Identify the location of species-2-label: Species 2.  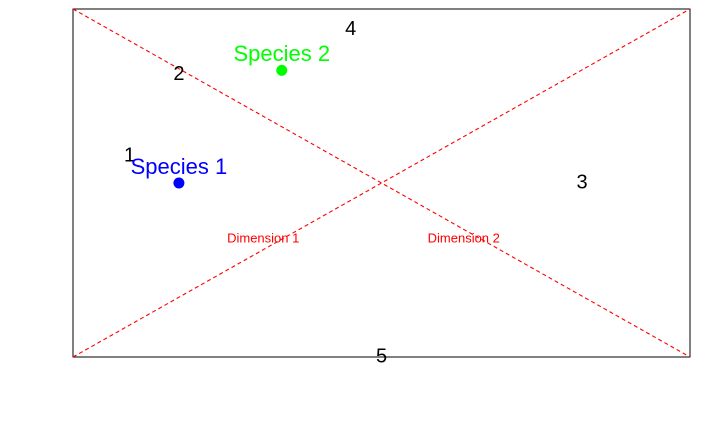
(281, 53).